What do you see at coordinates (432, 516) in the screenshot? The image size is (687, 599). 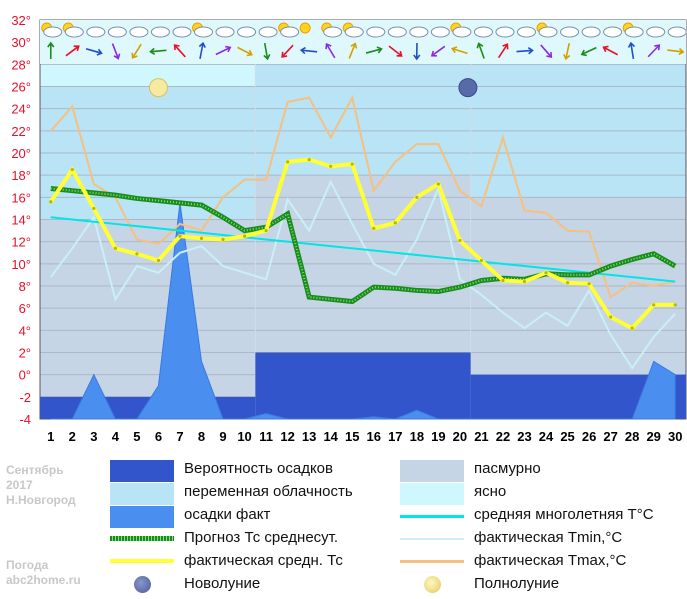 I see `legend-swatch-long-term-avg` at bounding box center [432, 516].